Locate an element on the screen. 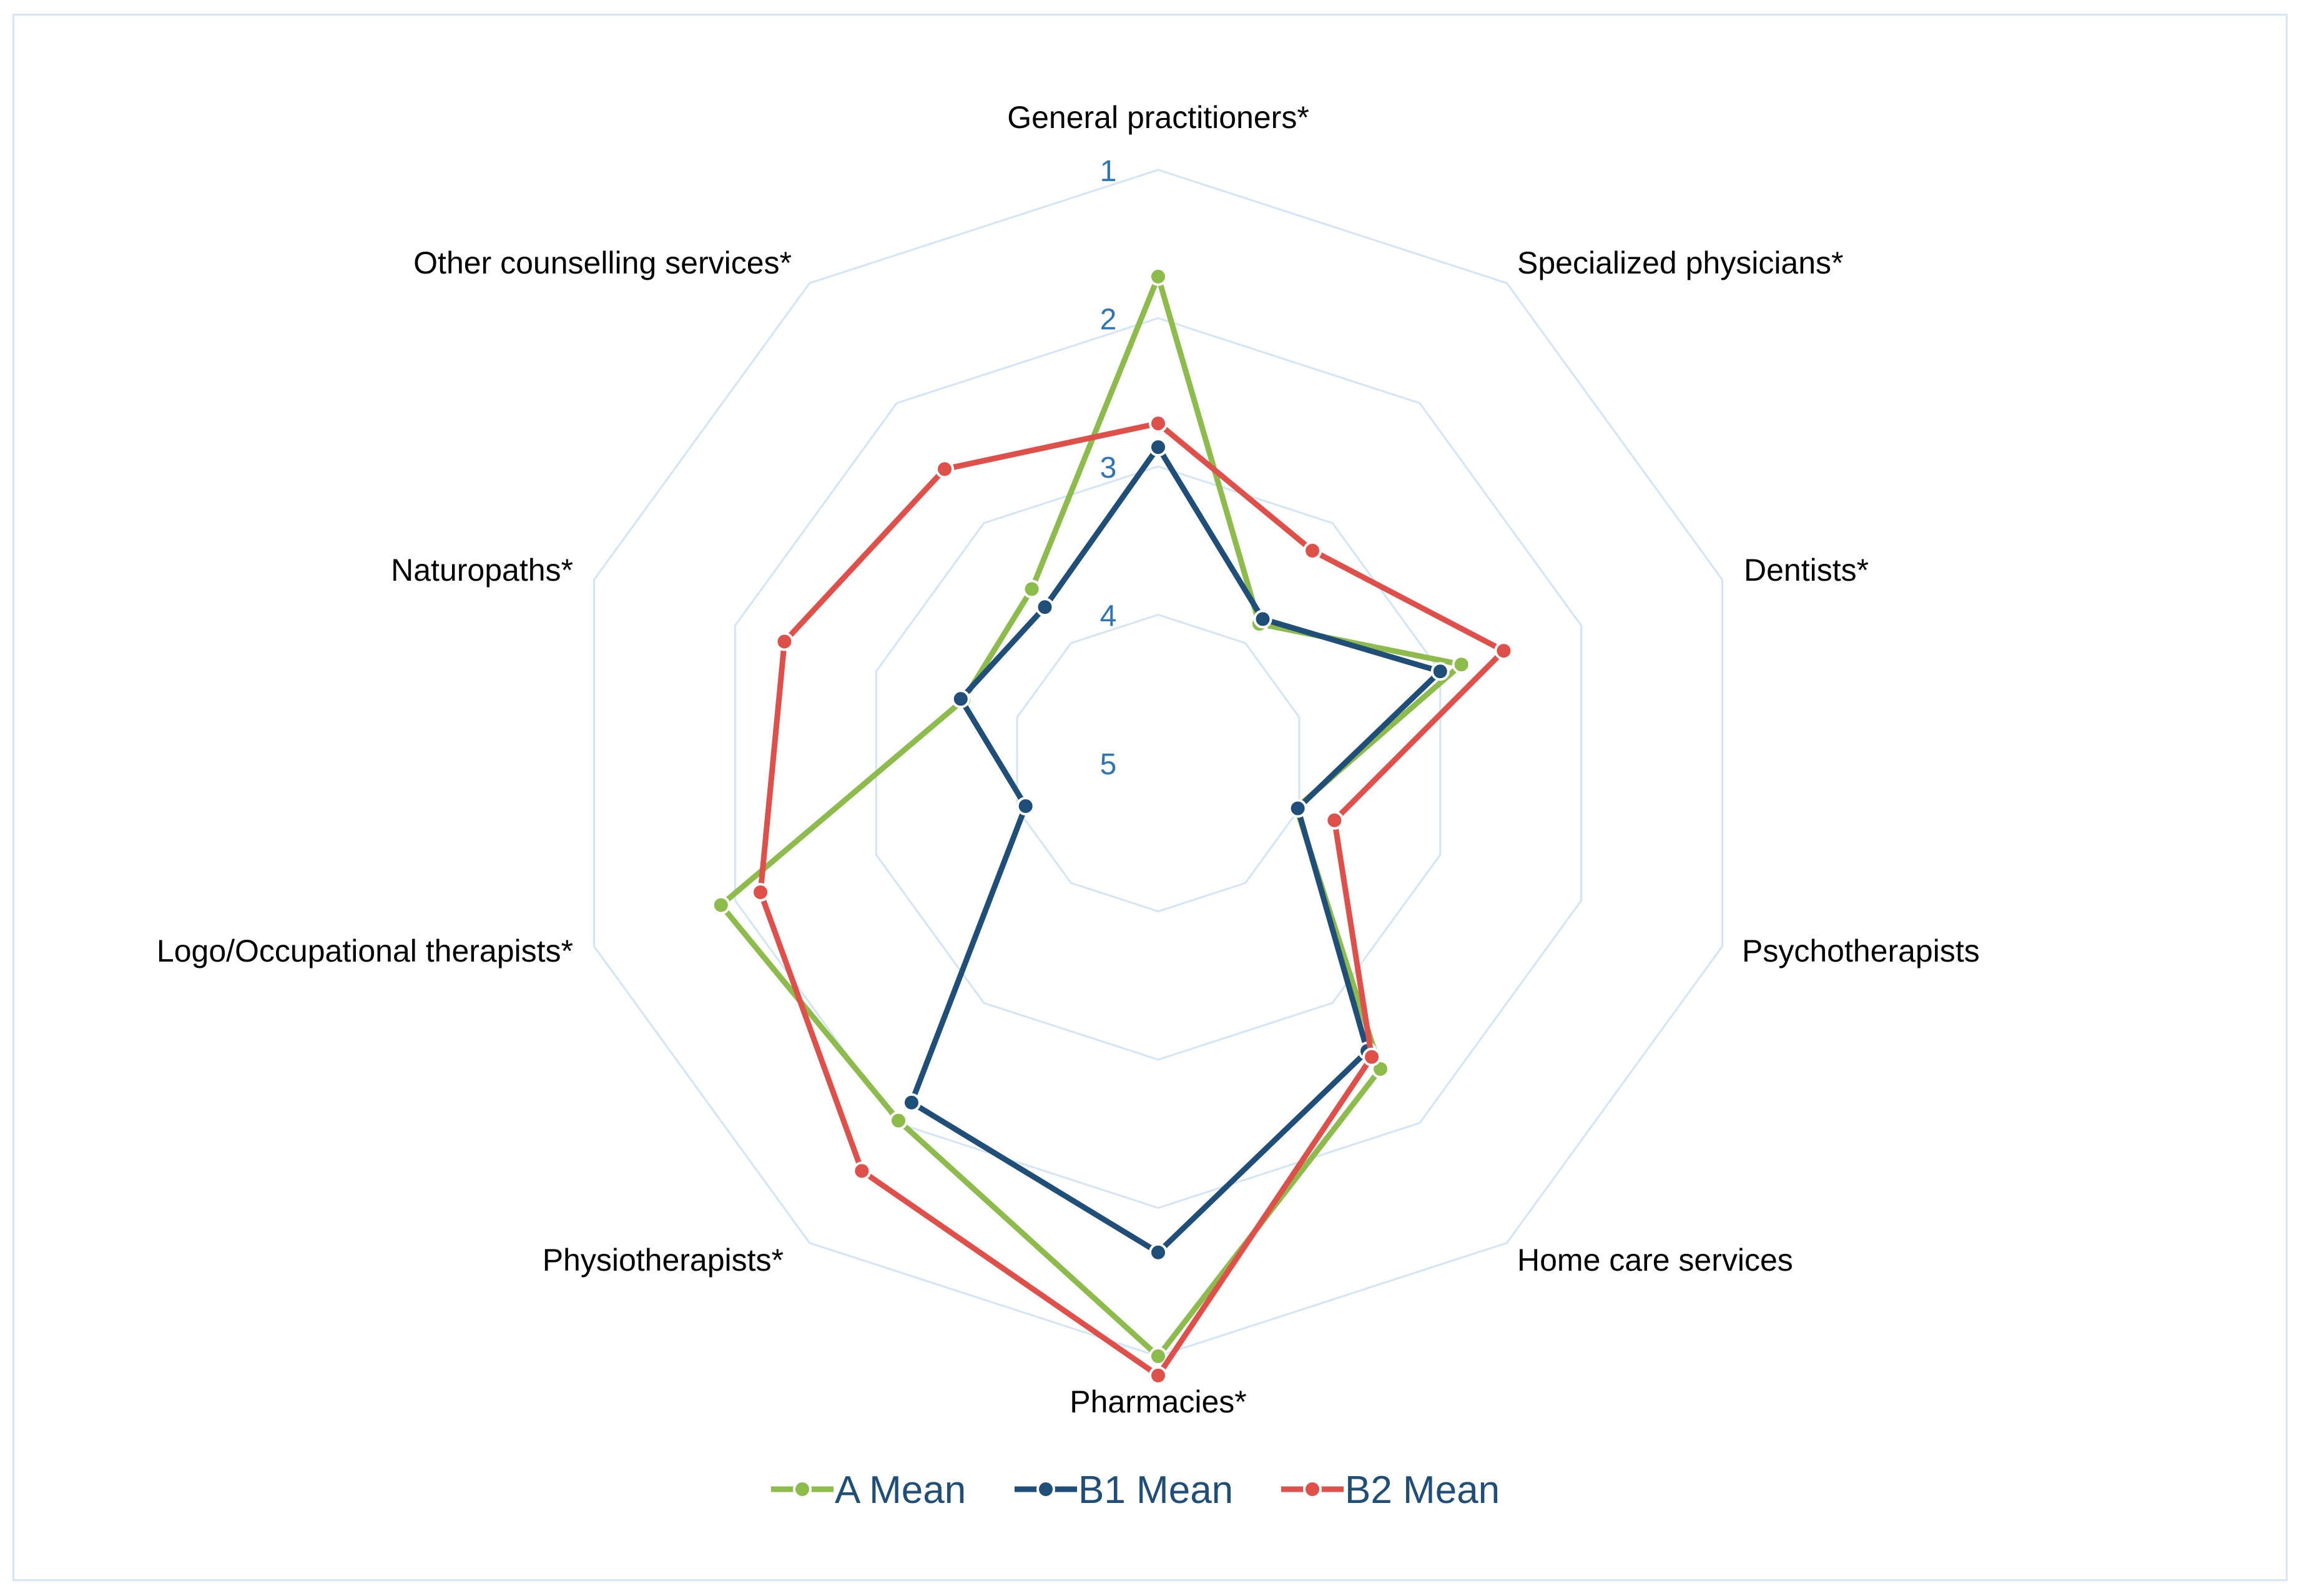 This screenshot has width=2302, height=1596. category-label: General practitioners* is located at coordinates (1158, 117).